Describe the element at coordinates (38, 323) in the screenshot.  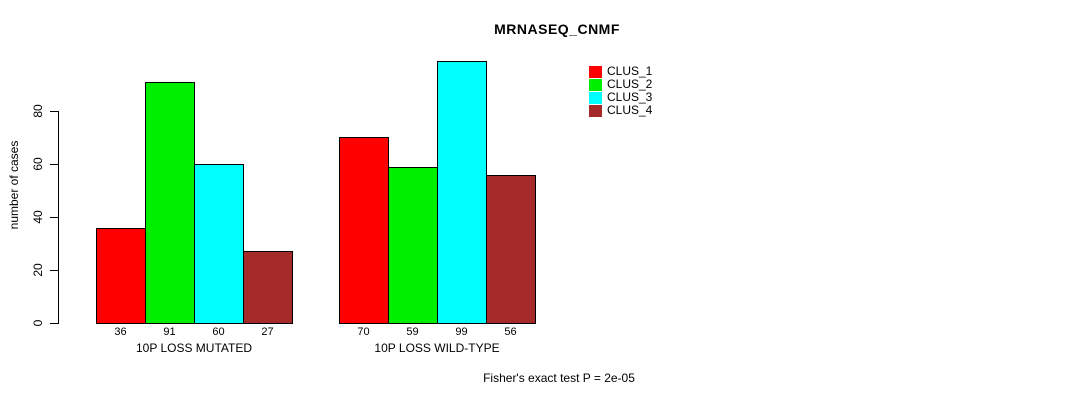
I see `y-axis-tick-label: 0` at that location.